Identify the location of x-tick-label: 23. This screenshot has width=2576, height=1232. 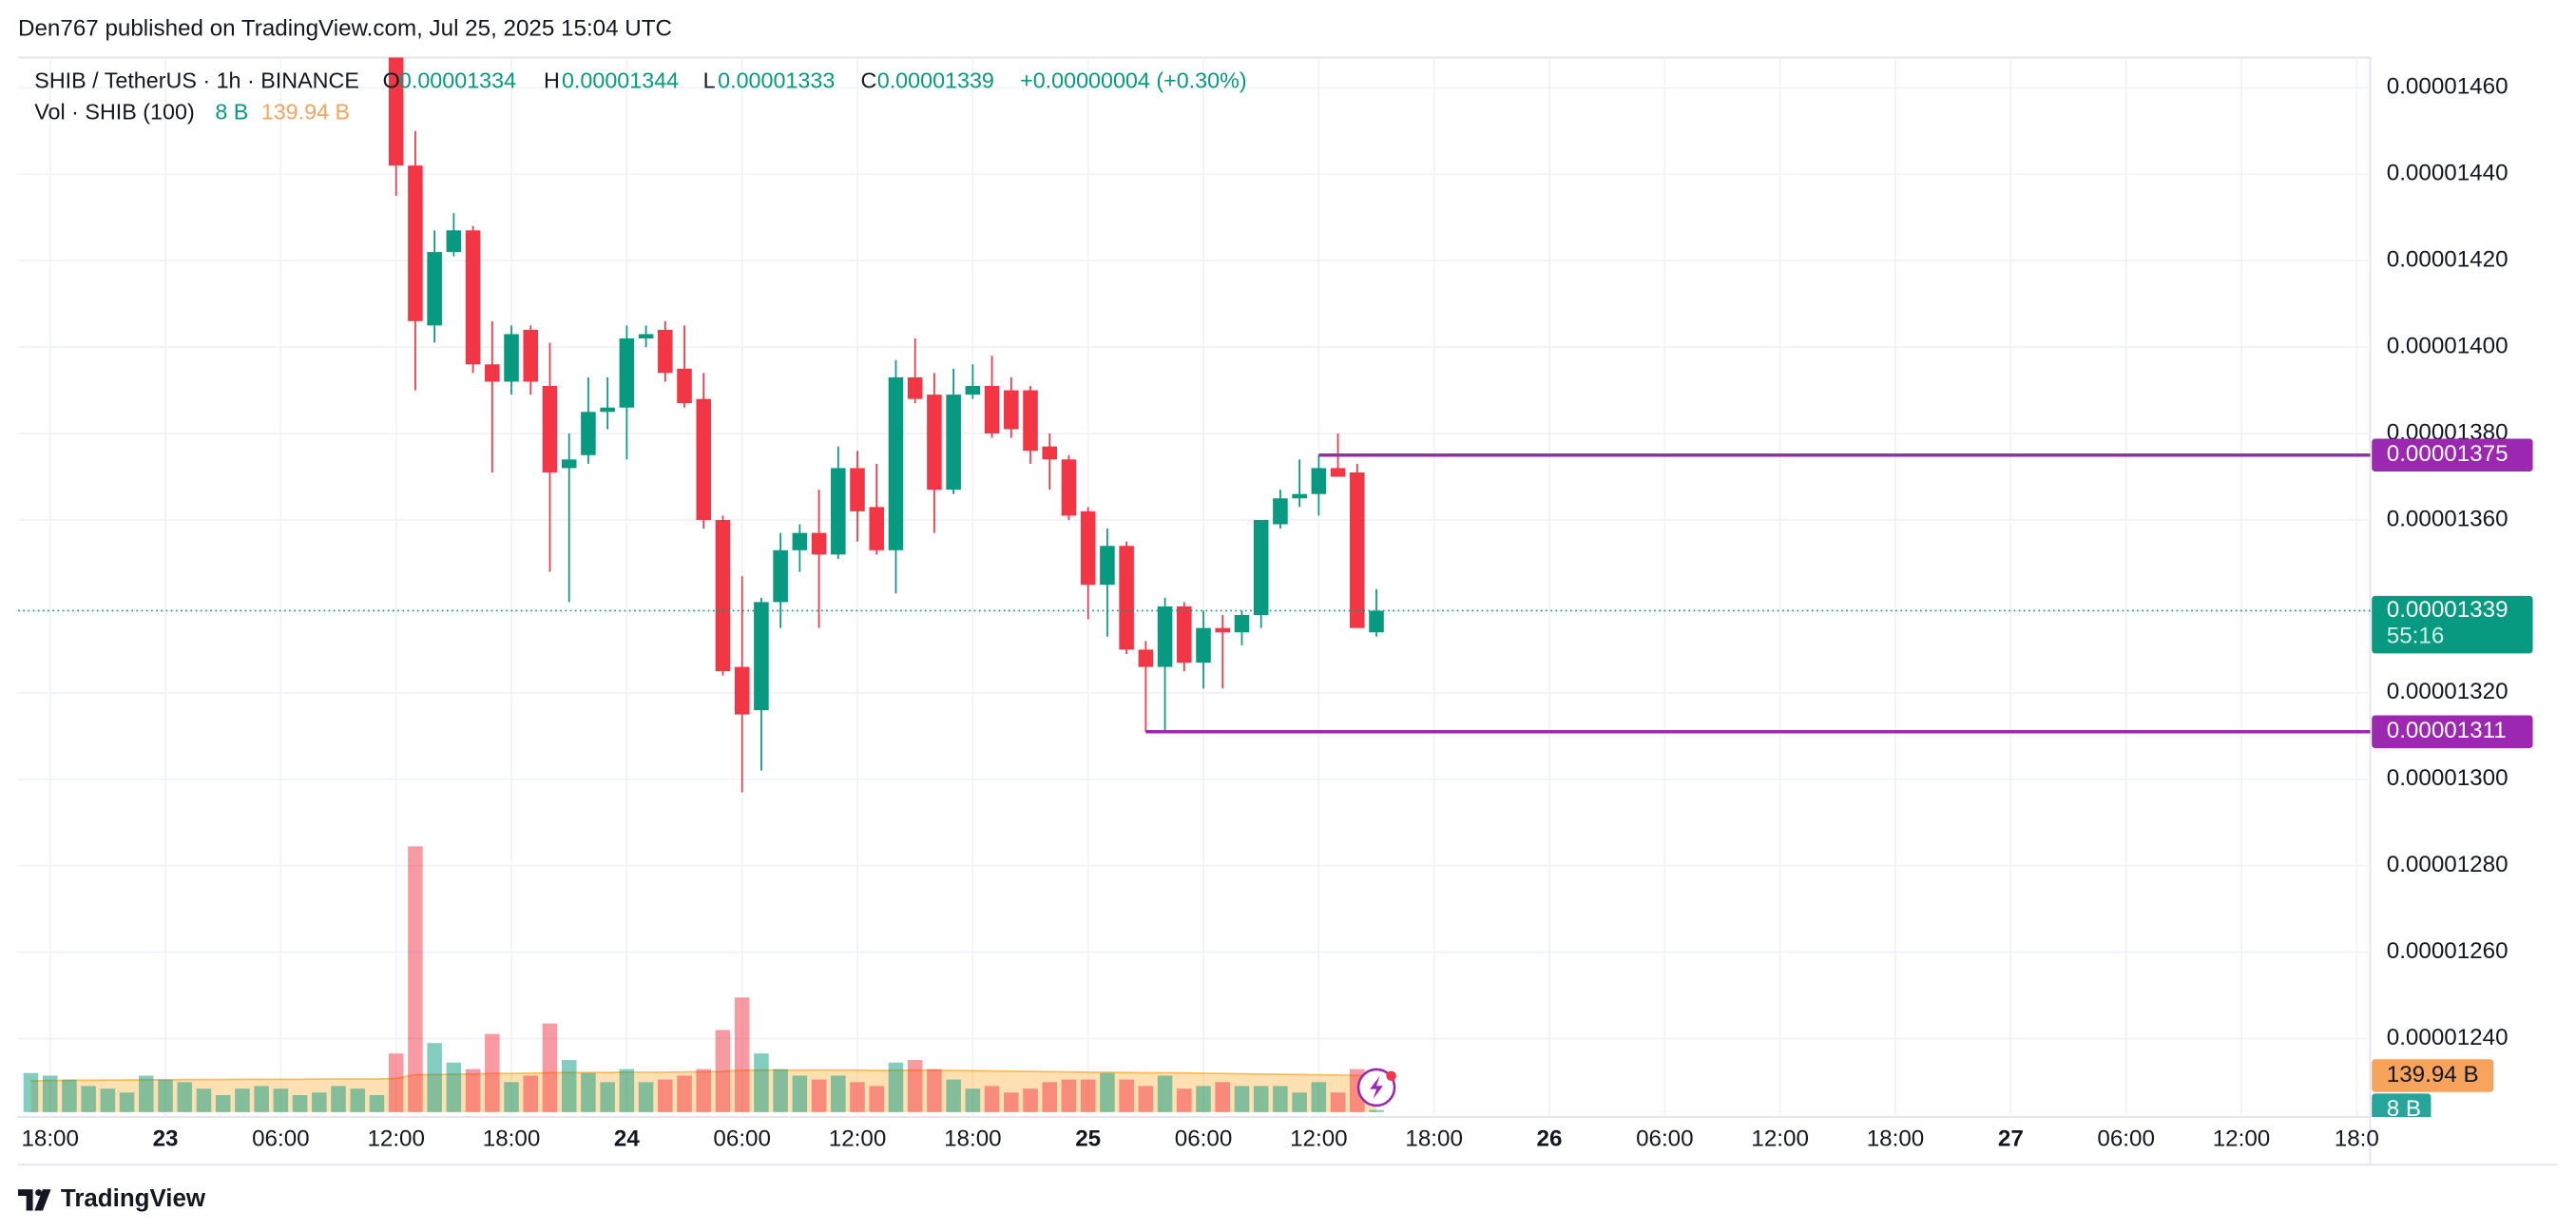
(166, 1139).